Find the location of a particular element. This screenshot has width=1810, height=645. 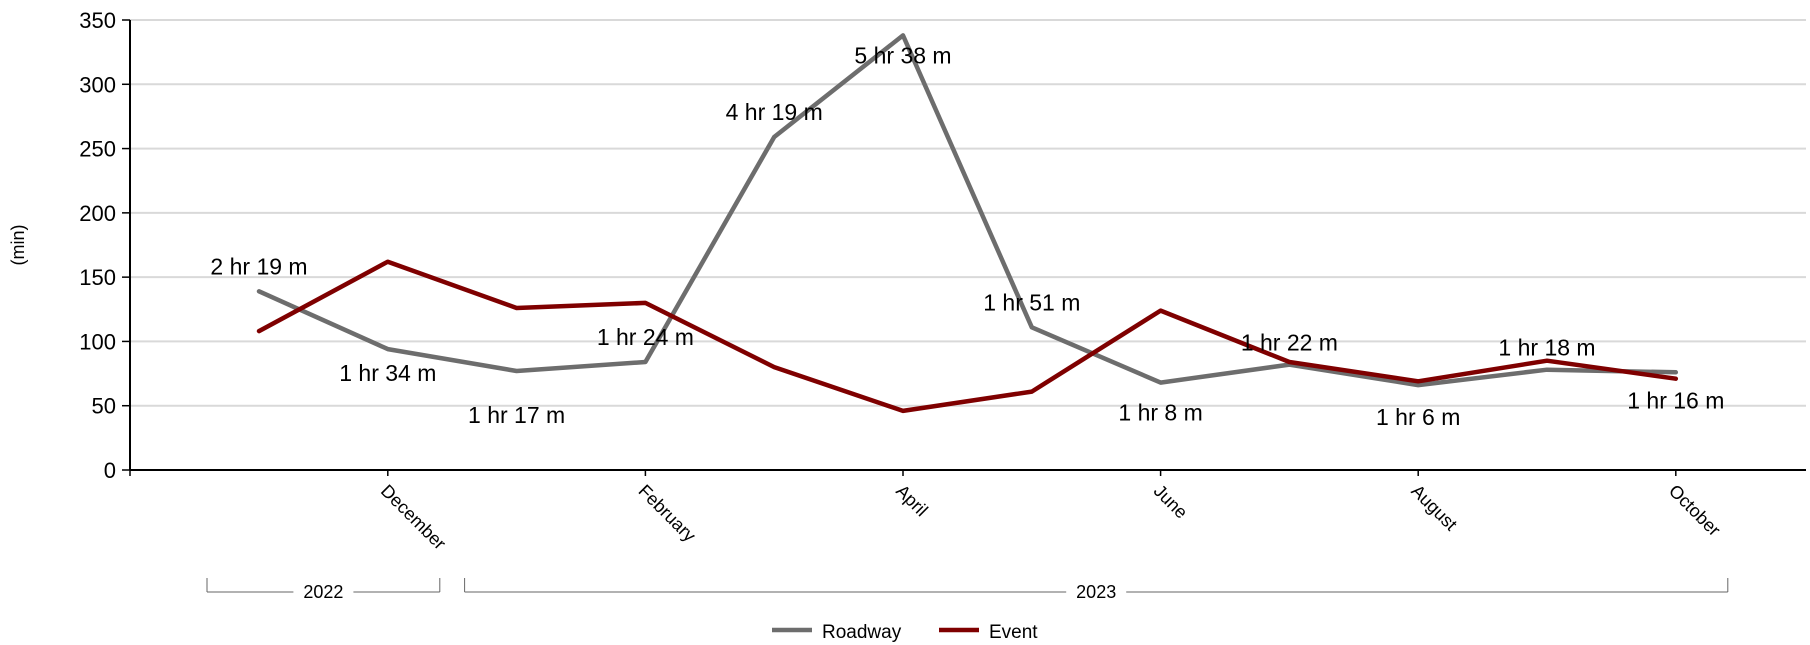

data-label: 1 hr 51 m is located at coordinates (1031, 302).